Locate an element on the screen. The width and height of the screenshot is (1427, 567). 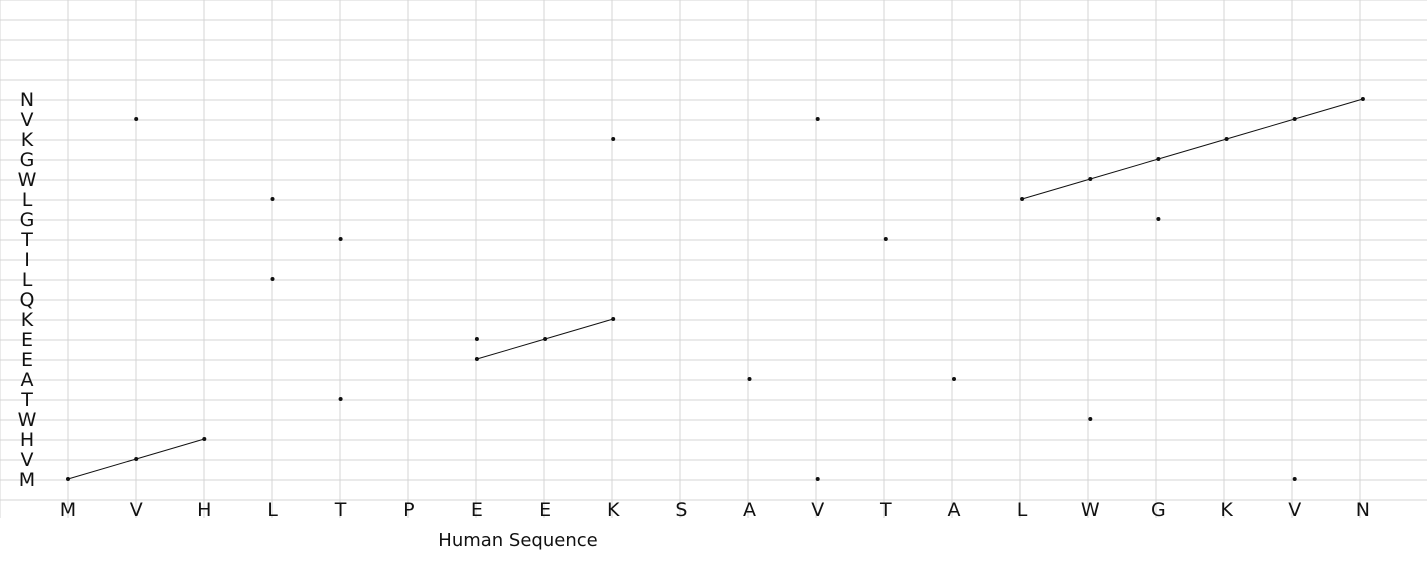
x-tick-label: N is located at coordinates (1363, 510).